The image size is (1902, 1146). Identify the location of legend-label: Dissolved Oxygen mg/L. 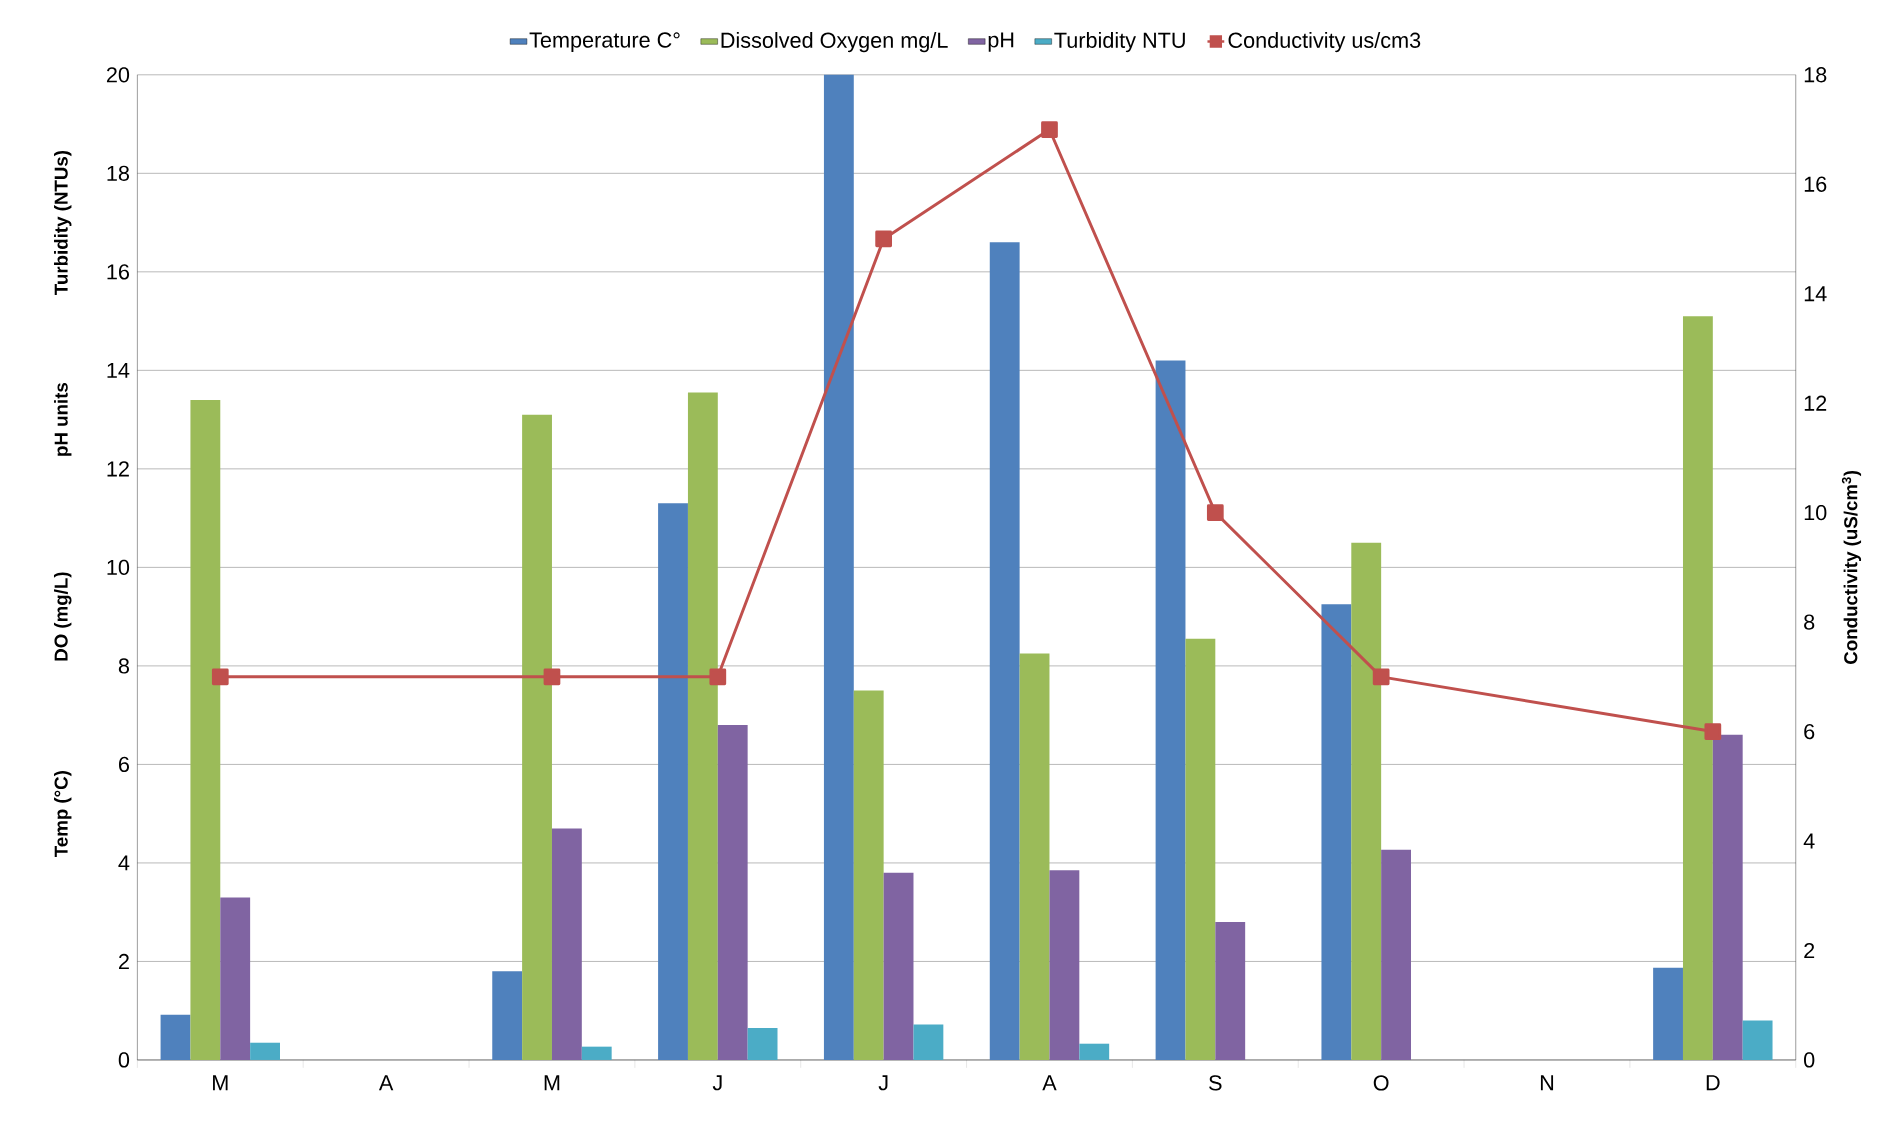
(834, 42).